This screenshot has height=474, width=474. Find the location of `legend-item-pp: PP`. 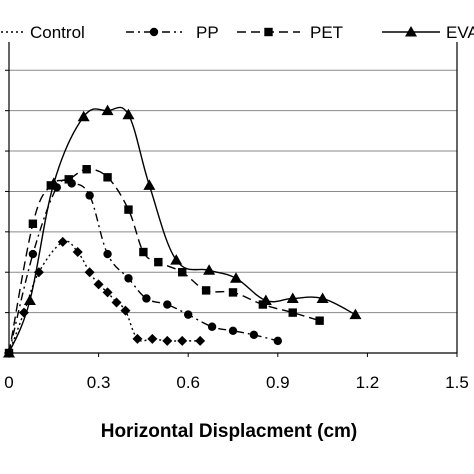

legend-item-pp: PP is located at coordinates (172, 32).